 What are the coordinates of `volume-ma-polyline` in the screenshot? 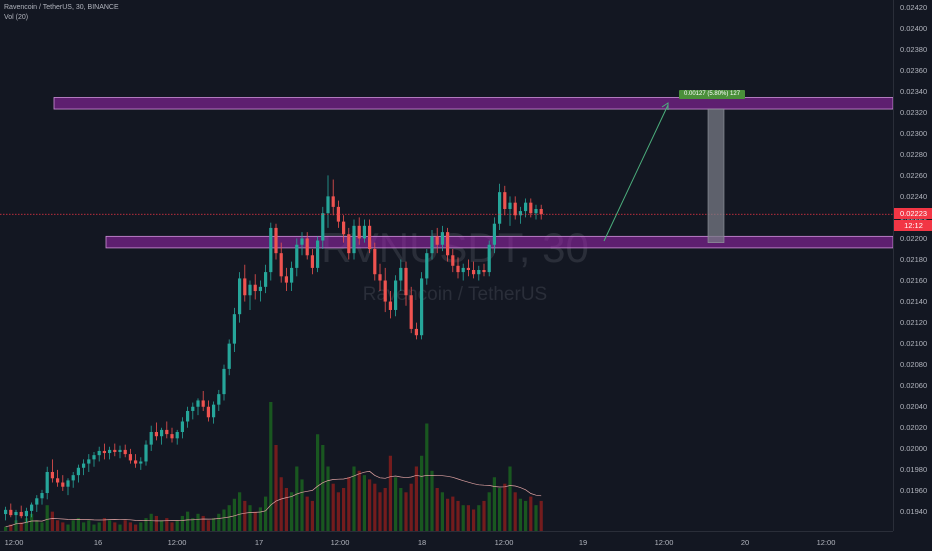 It's located at (273, 499).